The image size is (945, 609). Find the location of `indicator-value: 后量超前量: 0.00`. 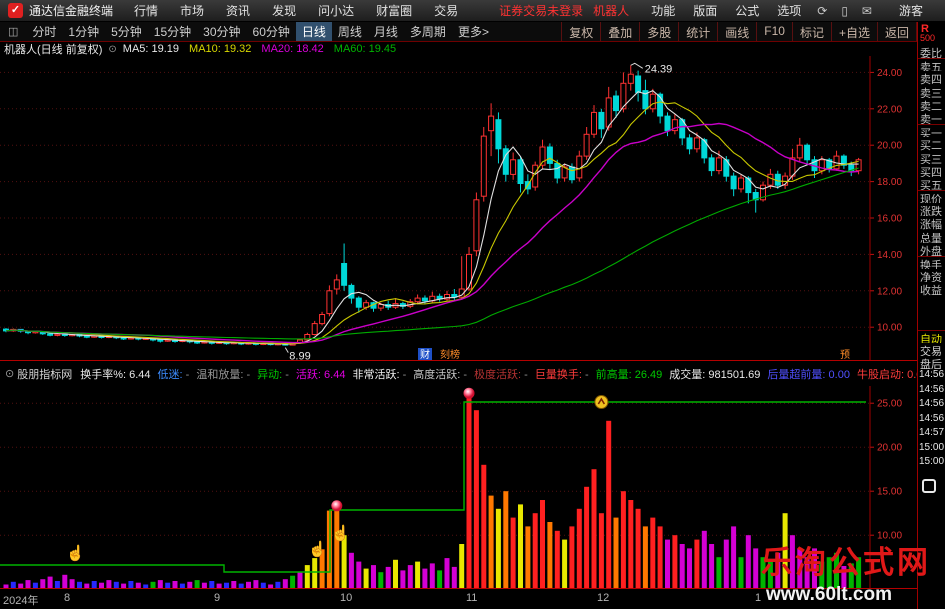

indicator-value: 后量超前量: 0.00 is located at coordinates (808, 374).